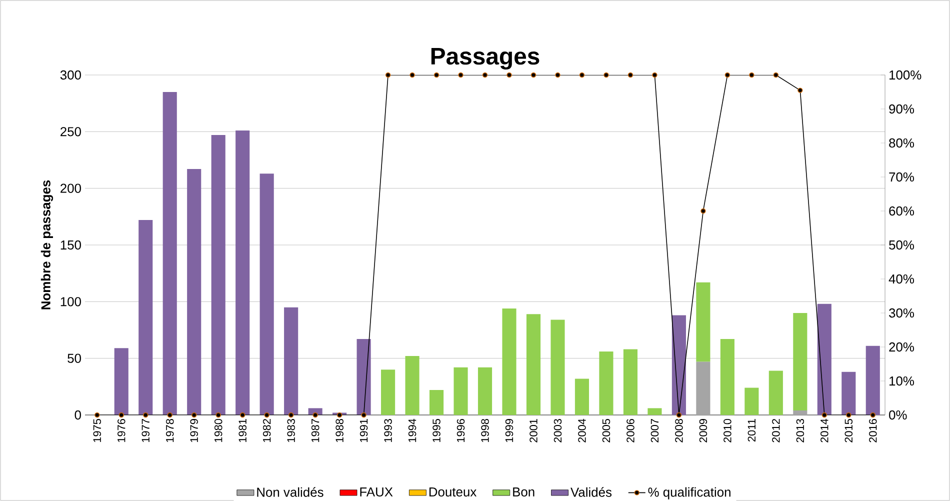  What do you see at coordinates (453, 492) in the screenshot?
I see `legend-label: Douteux` at bounding box center [453, 492].